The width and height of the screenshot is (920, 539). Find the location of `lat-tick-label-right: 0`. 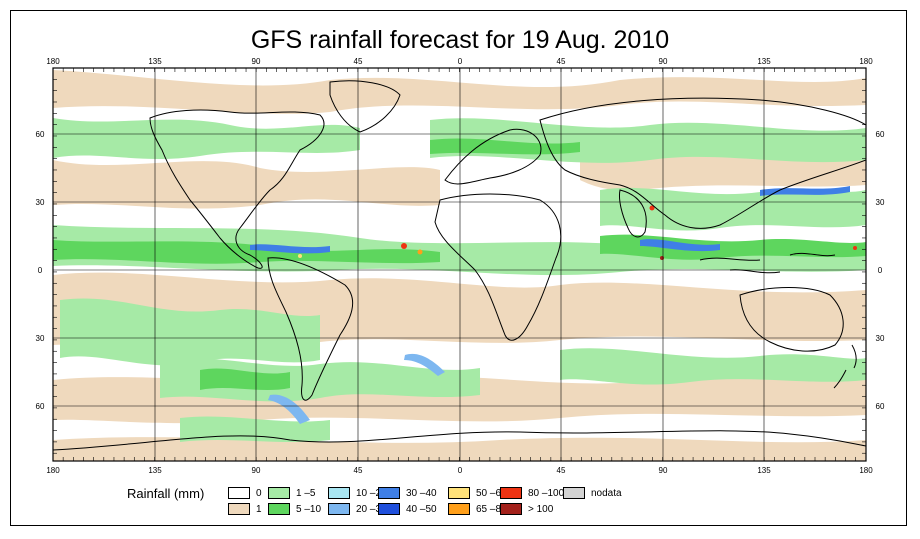

lat-tick-label-right: 0 is located at coordinates (880, 270).